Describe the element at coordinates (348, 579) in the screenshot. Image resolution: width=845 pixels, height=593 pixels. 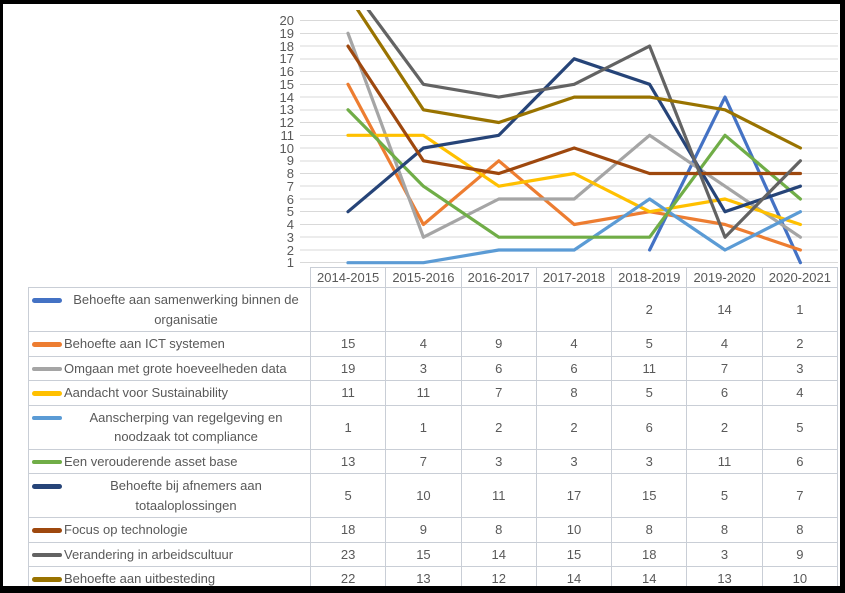
I see `value-cell: 22` at that location.